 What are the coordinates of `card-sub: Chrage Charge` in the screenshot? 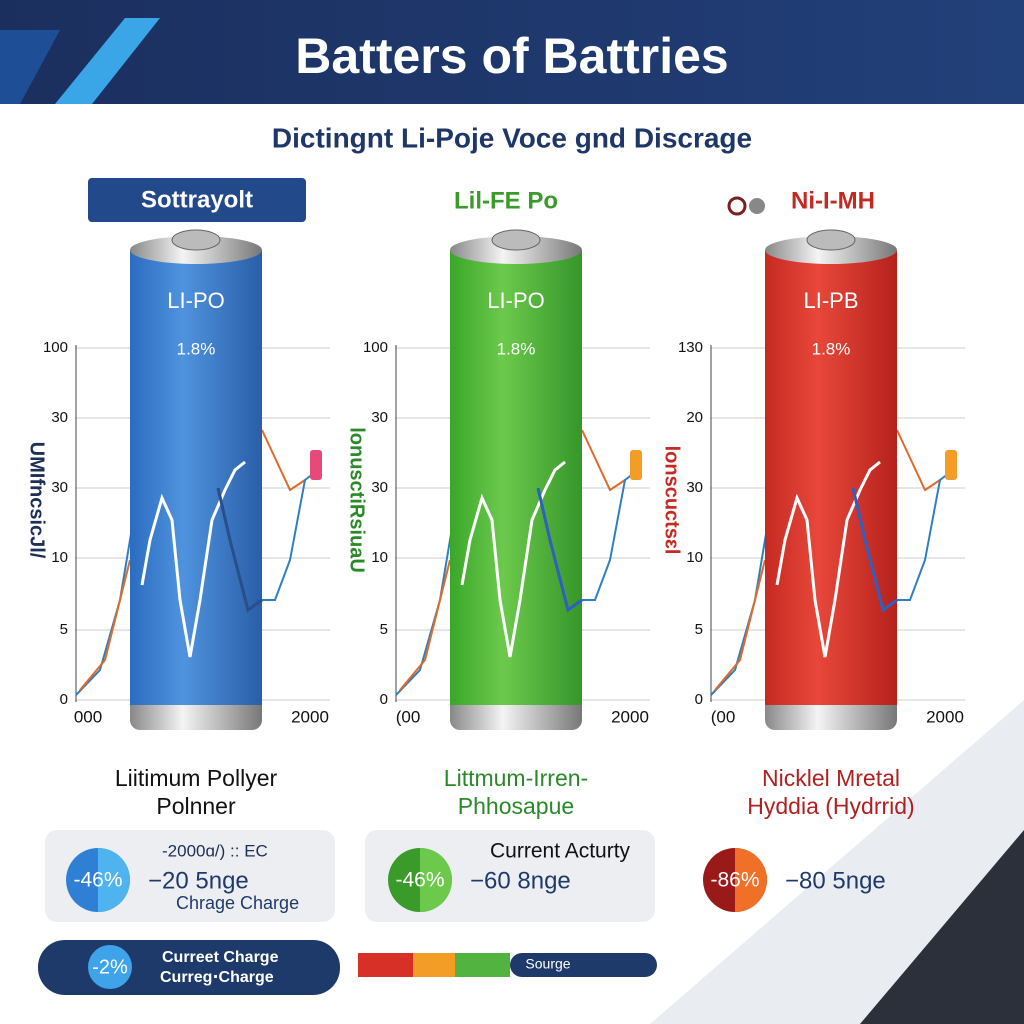 It's located at (237, 903).